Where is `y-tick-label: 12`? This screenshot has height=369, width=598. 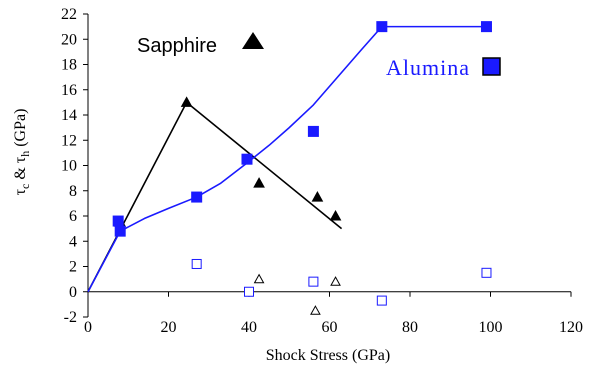
y-tick-label: 12 is located at coordinates (69, 140).